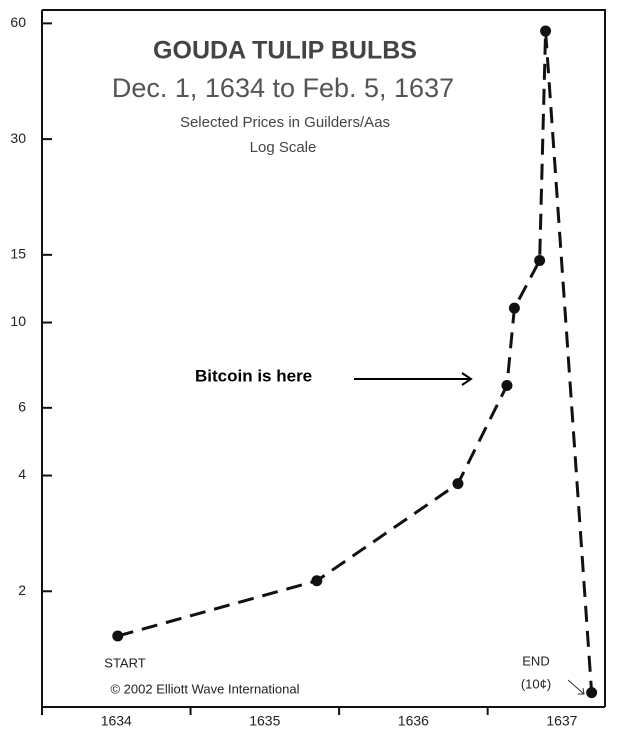 The image size is (619, 738). What do you see at coordinates (413, 379) in the screenshot?
I see `annotation-arrow` at bounding box center [413, 379].